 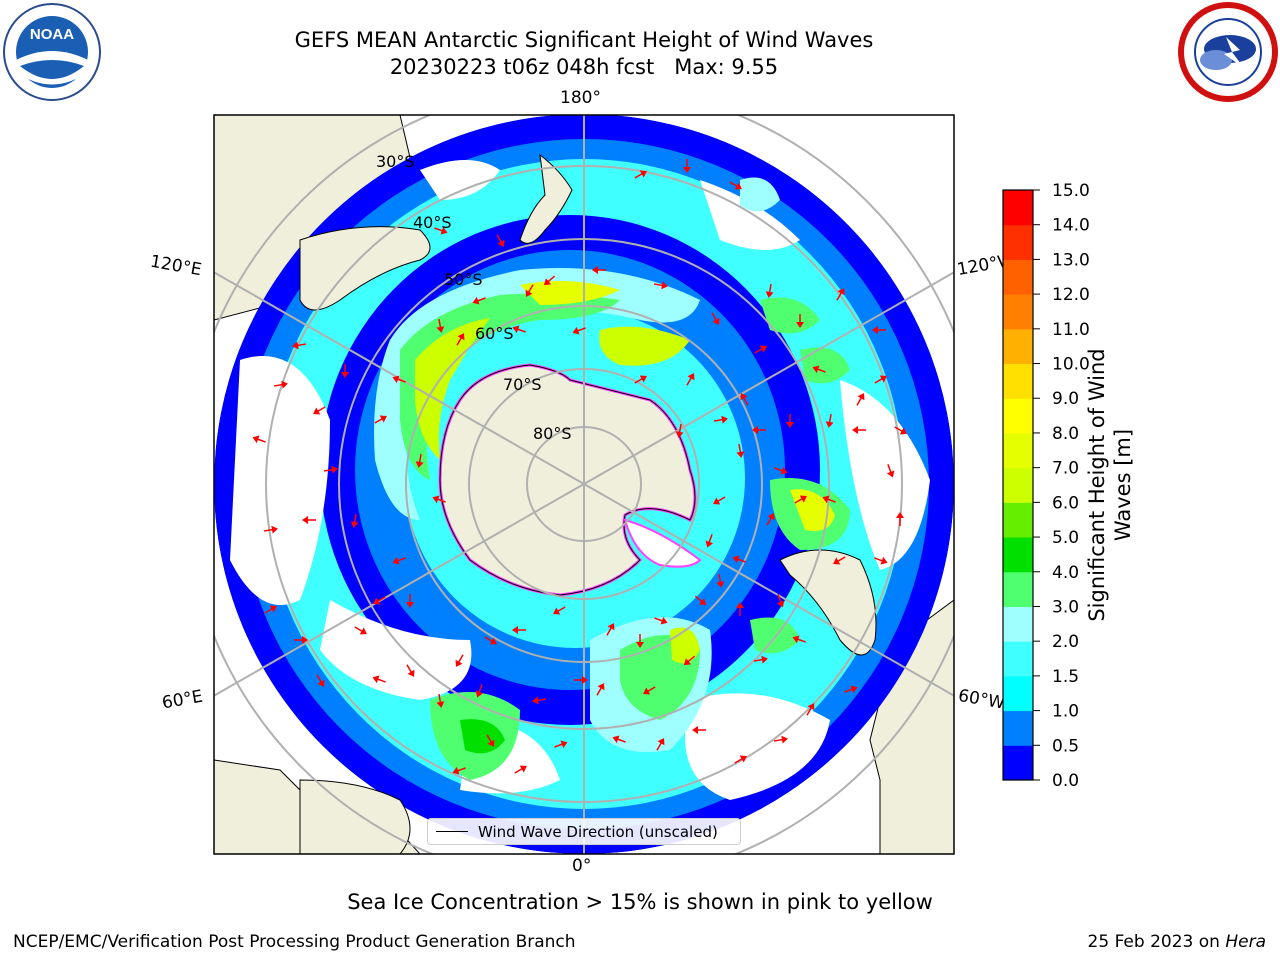 What do you see at coordinates (1065, 677) in the screenshot?
I see `colorbar-tick-label: 1.5` at bounding box center [1065, 677].